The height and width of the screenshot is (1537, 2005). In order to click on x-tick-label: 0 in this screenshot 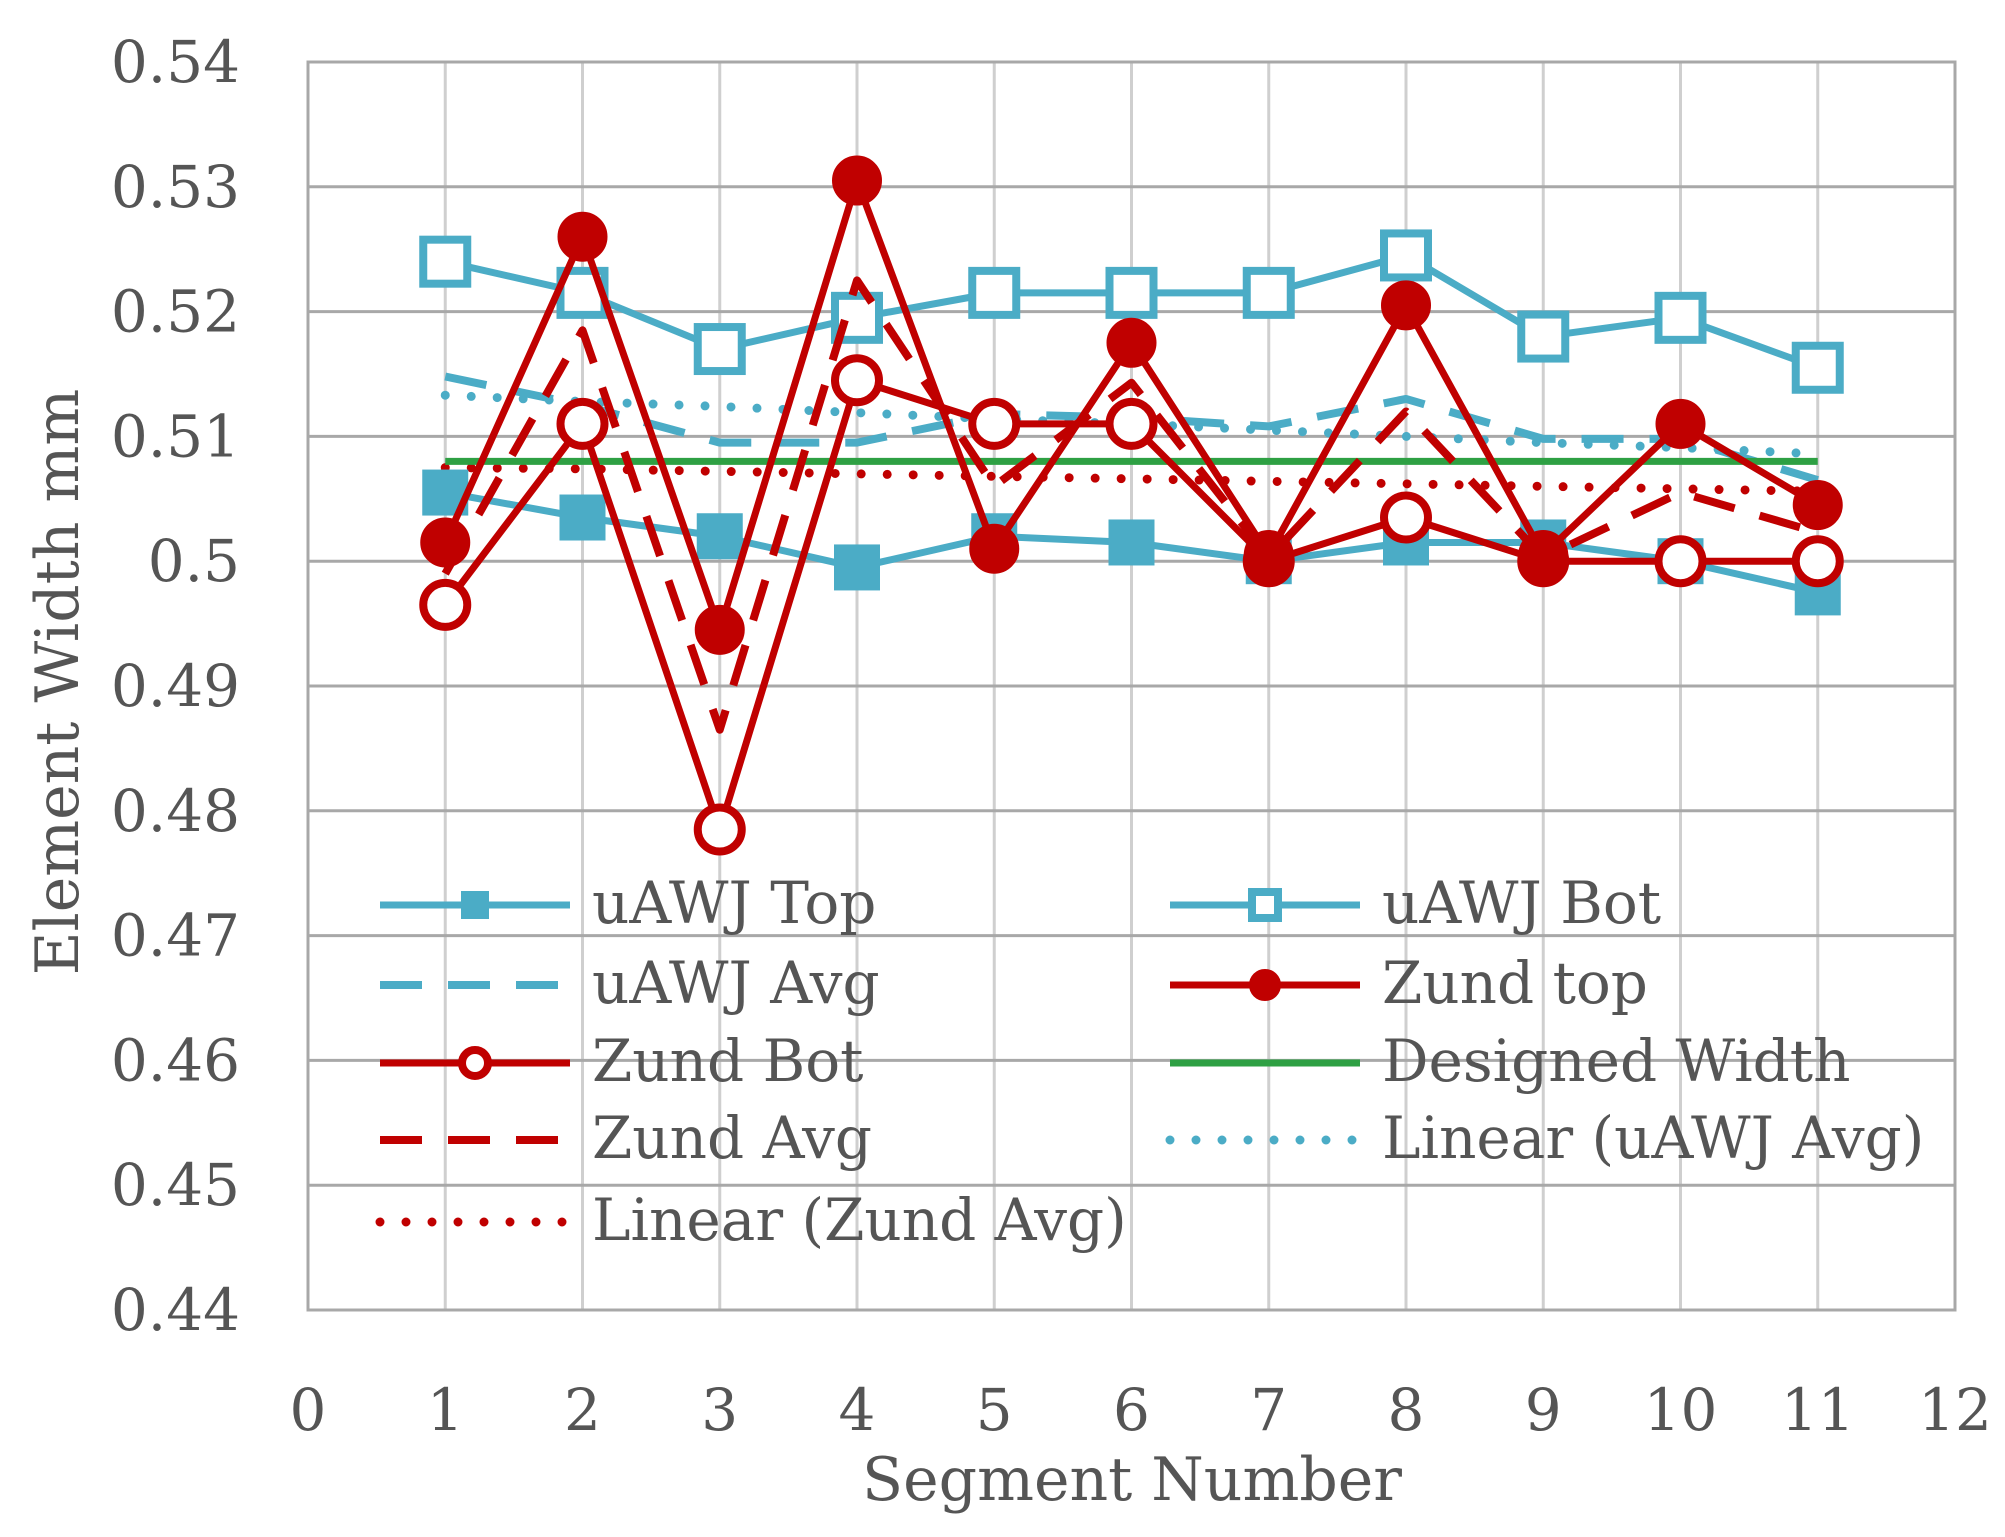, I will do `click(308, 1410)`.